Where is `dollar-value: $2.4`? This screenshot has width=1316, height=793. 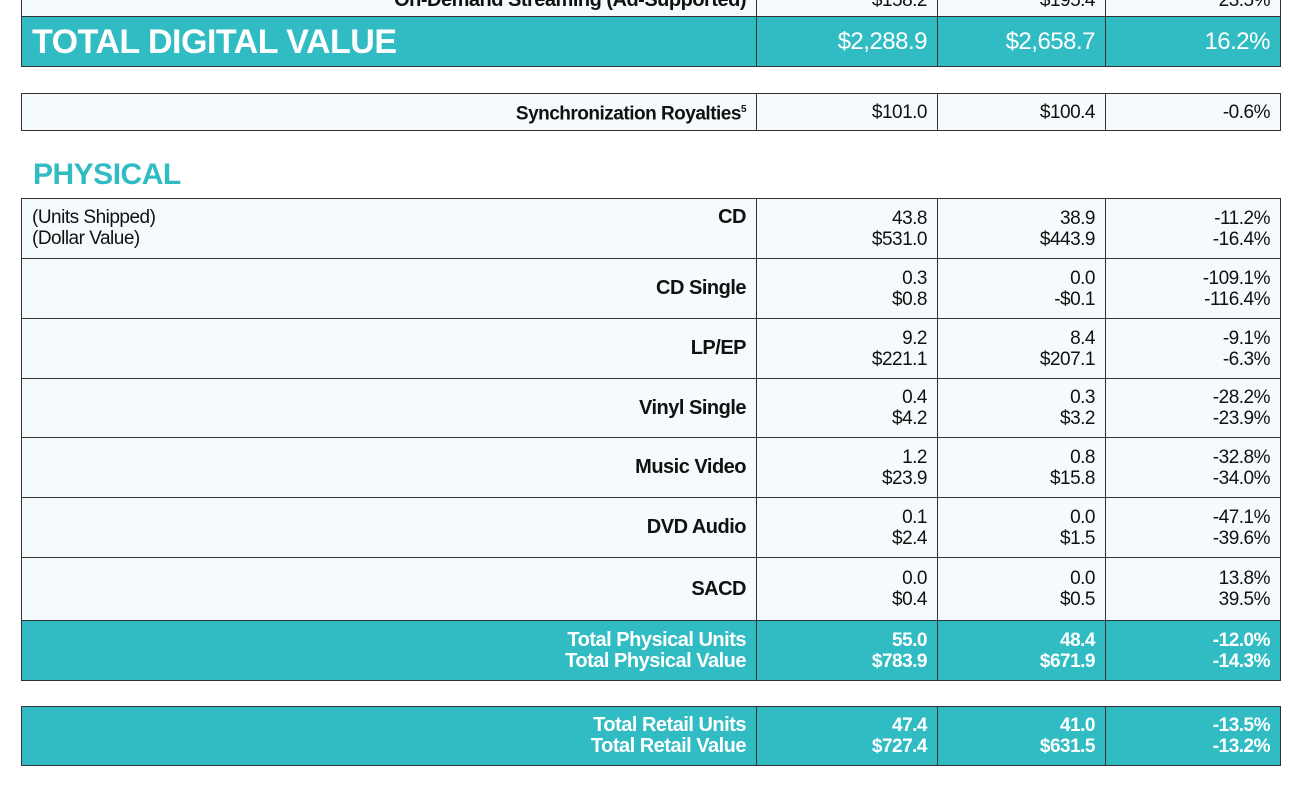 dollar-value: $2.4 is located at coordinates (909, 538).